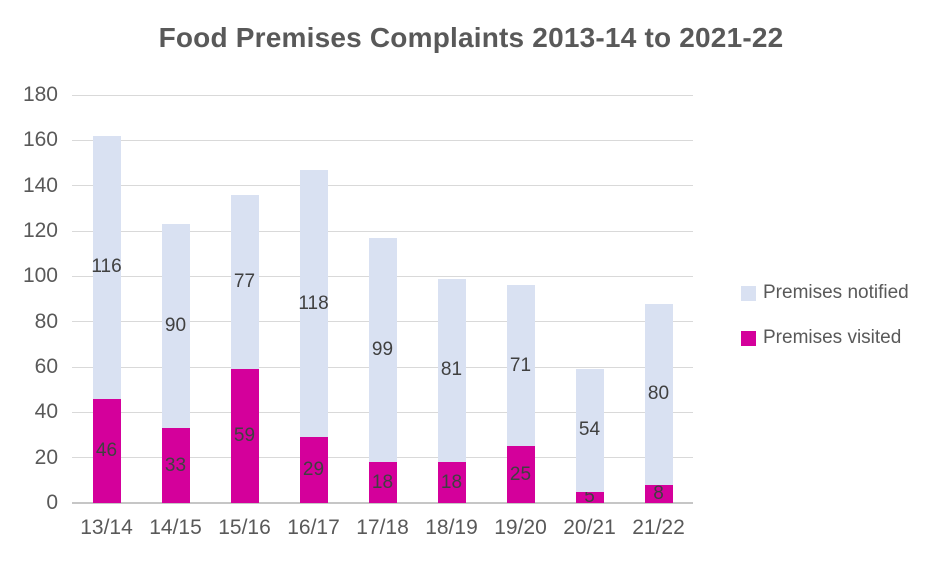  I want to click on bar-group: 18 81, so click(451, 299).